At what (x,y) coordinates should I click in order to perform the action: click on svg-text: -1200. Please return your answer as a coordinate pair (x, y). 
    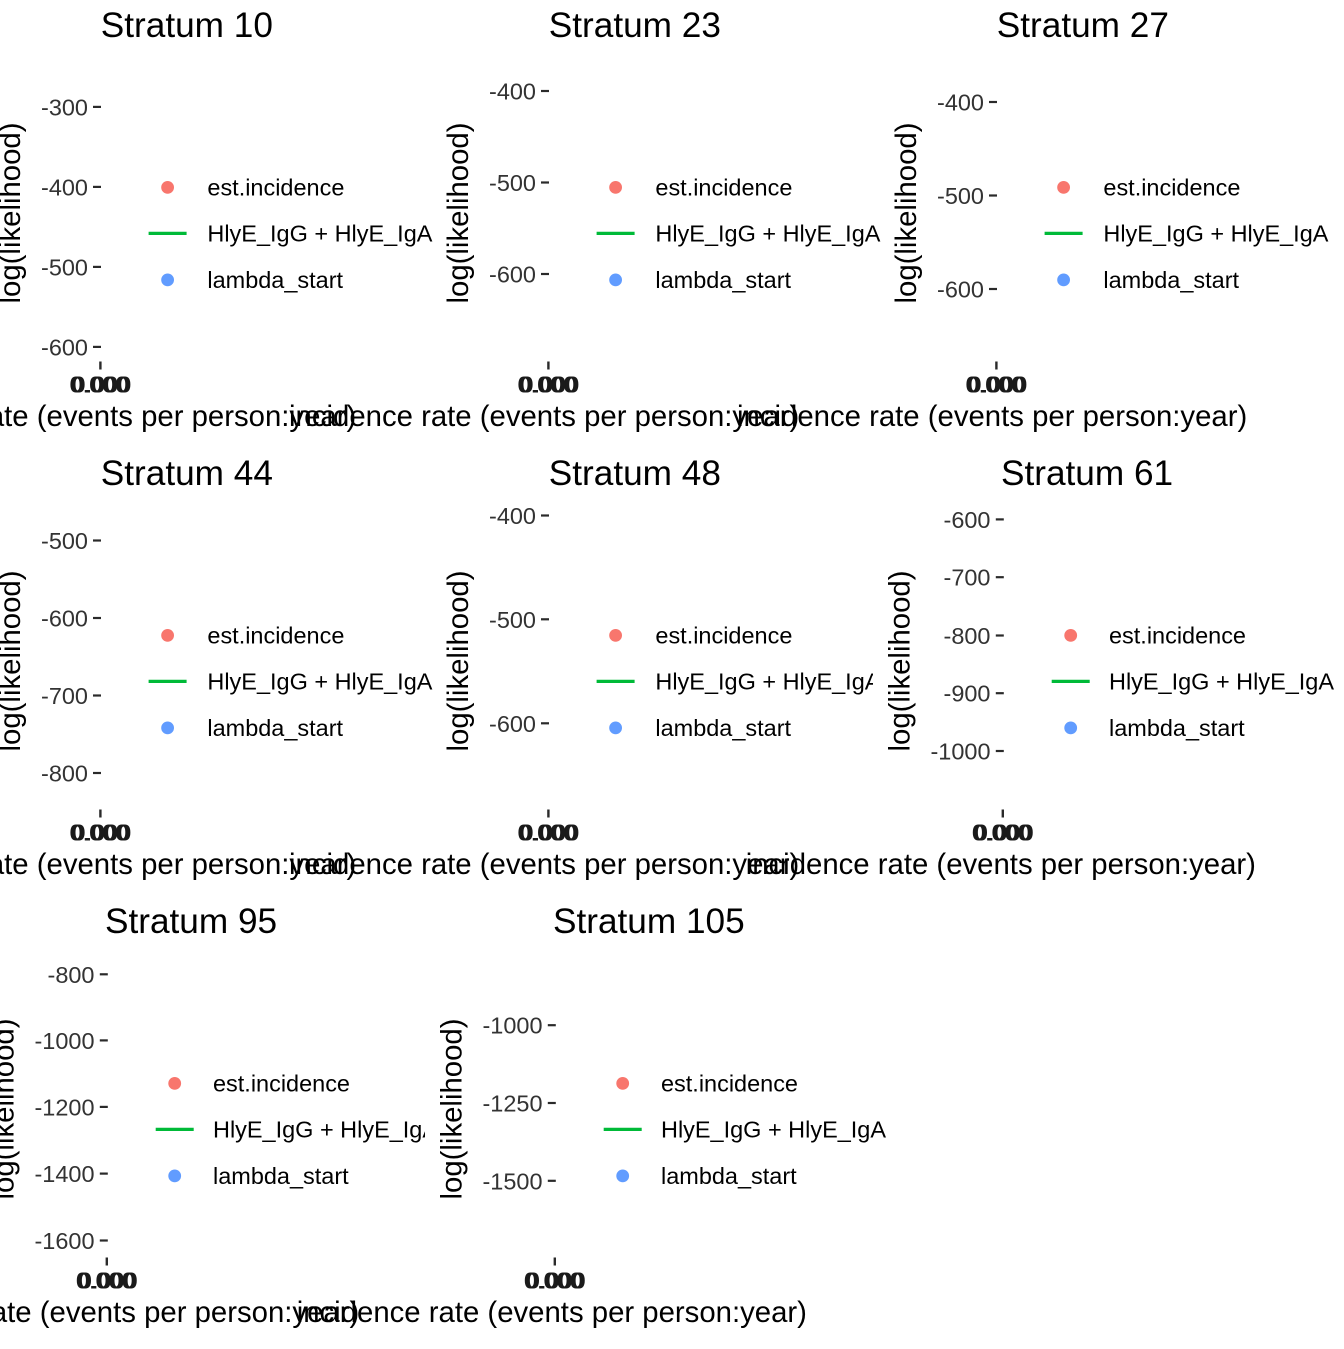
    Looking at the image, I should click on (64, 1107).